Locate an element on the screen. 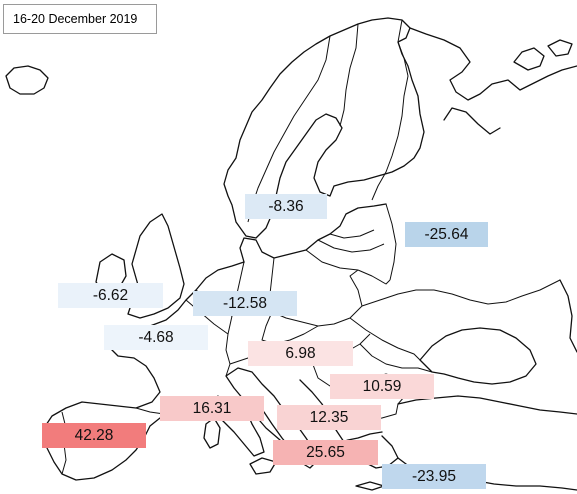 This screenshot has width=577, height=494. black-sea-coast is located at coordinates (478, 356).